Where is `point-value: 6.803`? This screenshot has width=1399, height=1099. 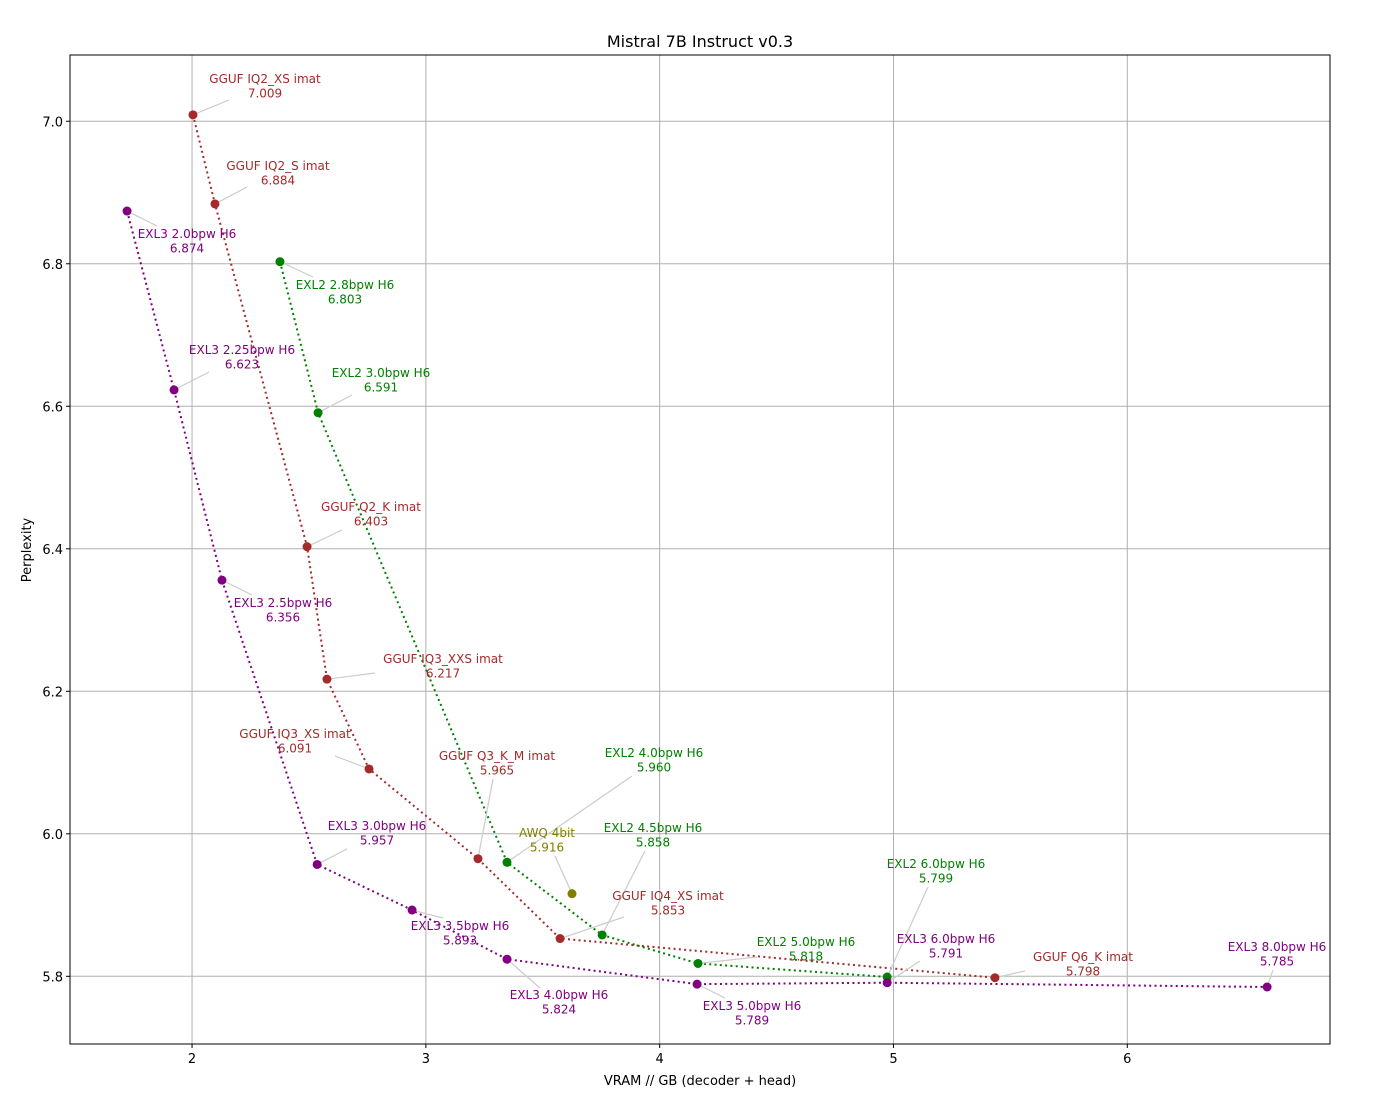
point-value: 6.803 is located at coordinates (345, 300).